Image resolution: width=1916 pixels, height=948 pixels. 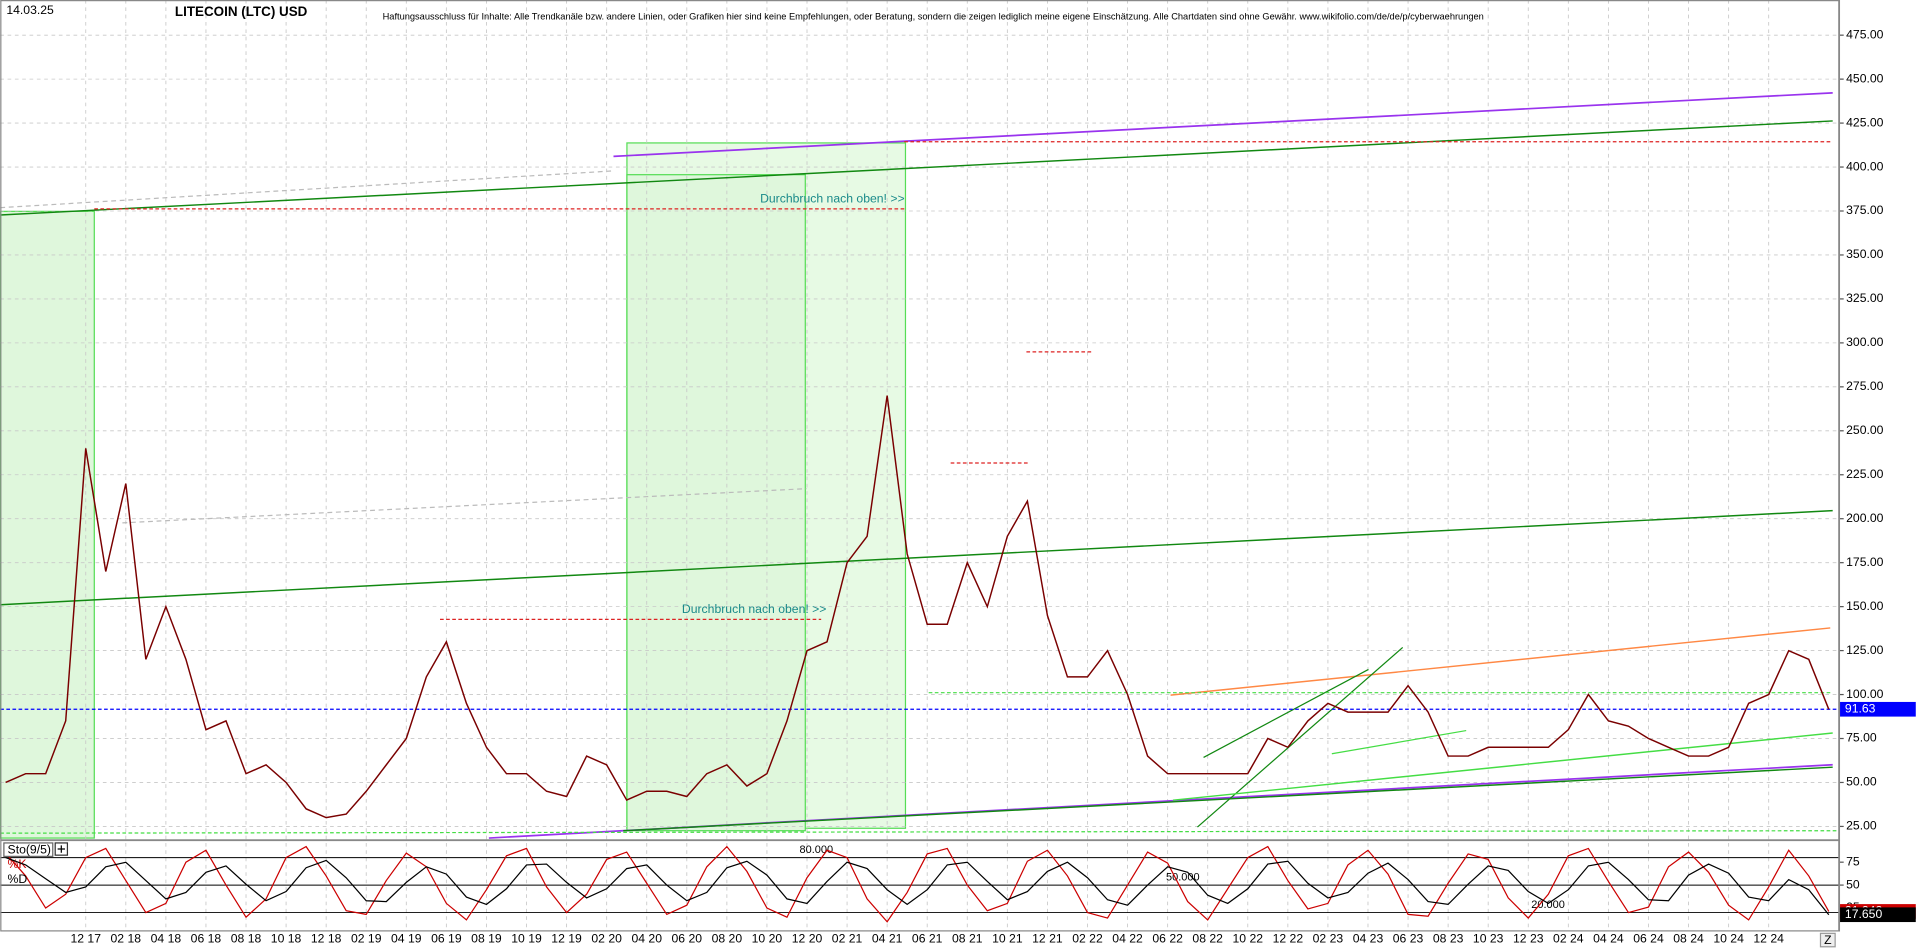 I want to click on y-tick-label: 200.00, so click(x=1865, y=518).